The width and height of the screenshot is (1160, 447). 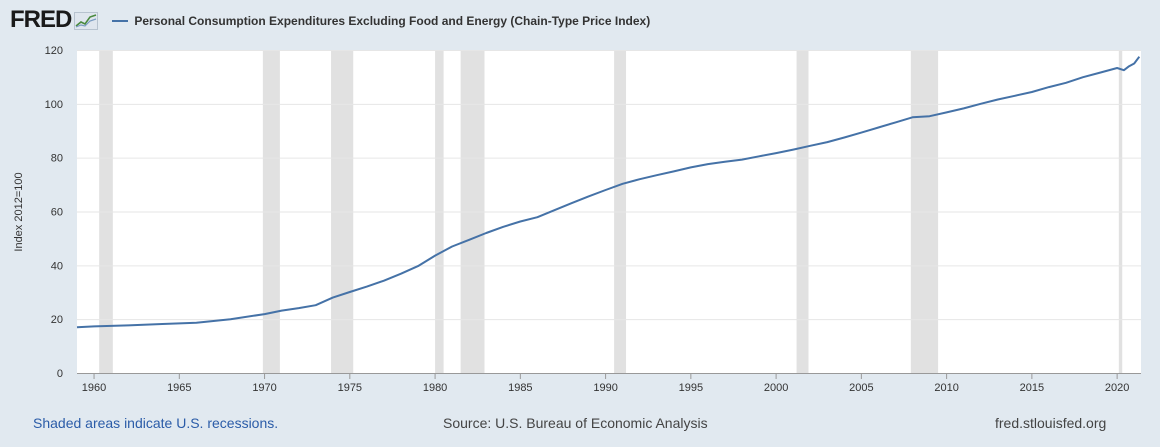 I want to click on x-tick-label: 2005, so click(x=861, y=388).